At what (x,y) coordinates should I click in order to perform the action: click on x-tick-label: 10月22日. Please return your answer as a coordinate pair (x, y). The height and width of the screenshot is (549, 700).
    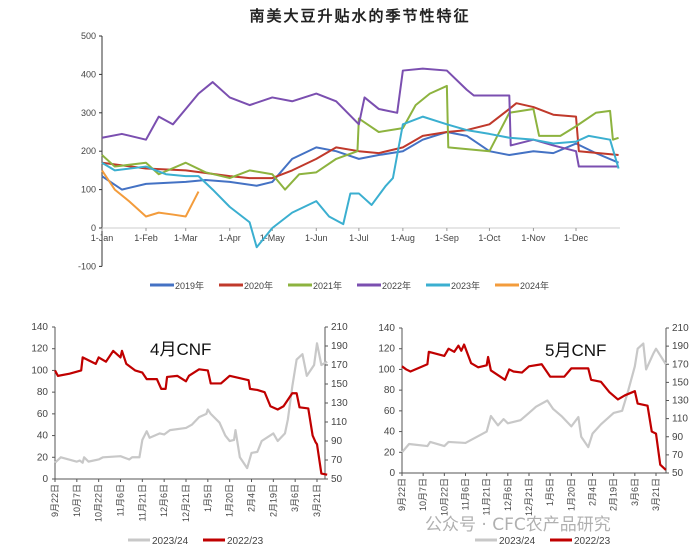
    Looking at the image, I should click on (444, 497).